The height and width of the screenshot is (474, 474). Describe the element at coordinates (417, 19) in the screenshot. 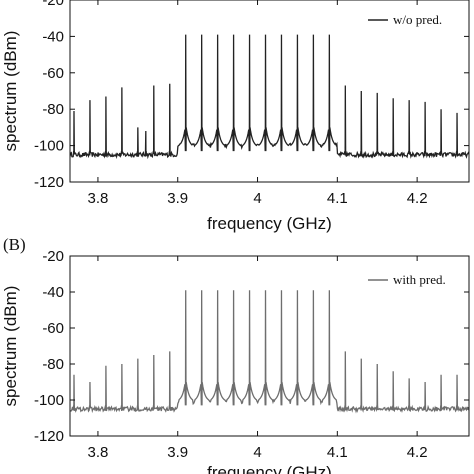

I see `legend-label: w/o pred.` at that location.